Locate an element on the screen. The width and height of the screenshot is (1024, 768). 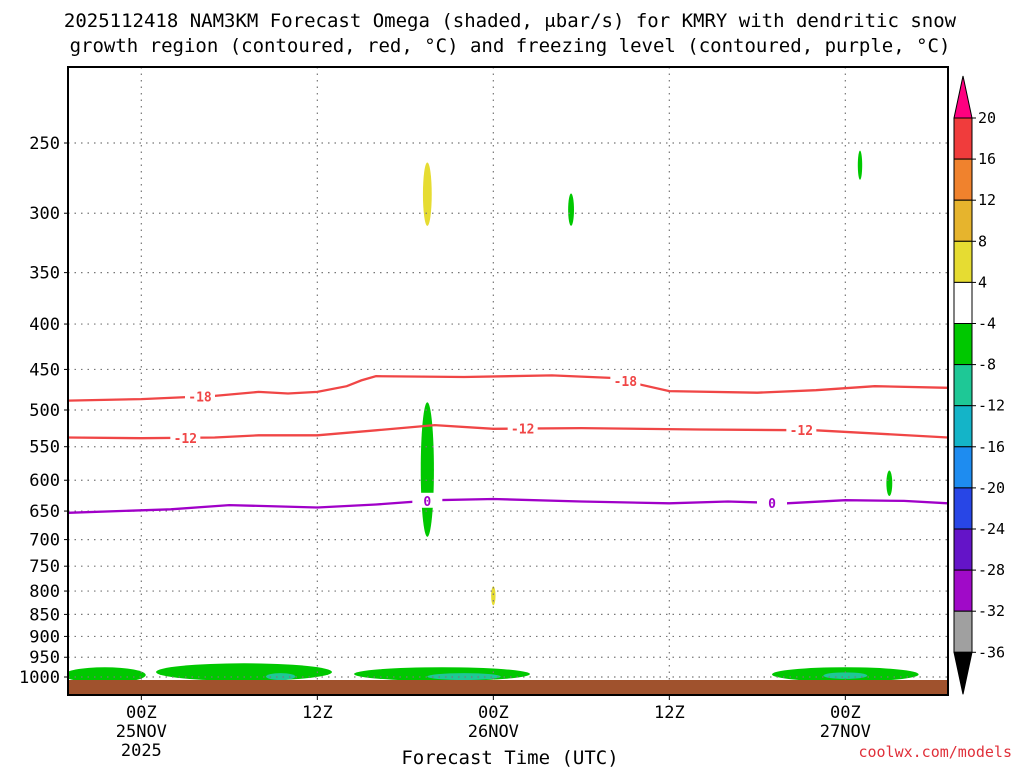
colorbar-box--20-to--24 is located at coordinates (963, 508).